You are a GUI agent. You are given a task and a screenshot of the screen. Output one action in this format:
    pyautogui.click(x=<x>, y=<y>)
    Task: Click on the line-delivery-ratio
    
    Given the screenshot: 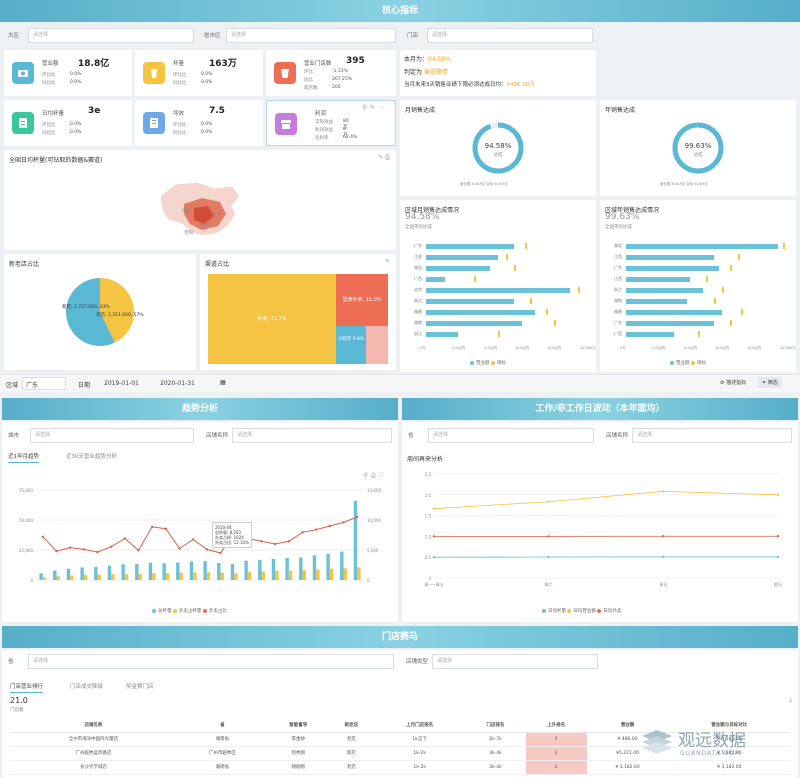 What is the action you would take?
    pyautogui.click(x=200, y=535)
    